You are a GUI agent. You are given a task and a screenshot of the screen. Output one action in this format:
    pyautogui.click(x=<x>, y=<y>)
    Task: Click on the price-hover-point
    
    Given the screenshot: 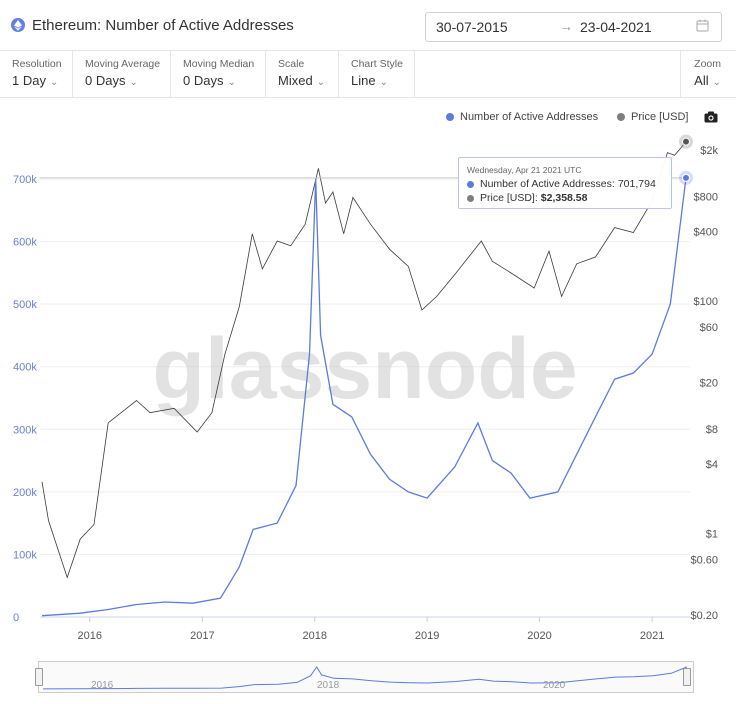 What is the action you would take?
    pyautogui.click(x=686, y=141)
    